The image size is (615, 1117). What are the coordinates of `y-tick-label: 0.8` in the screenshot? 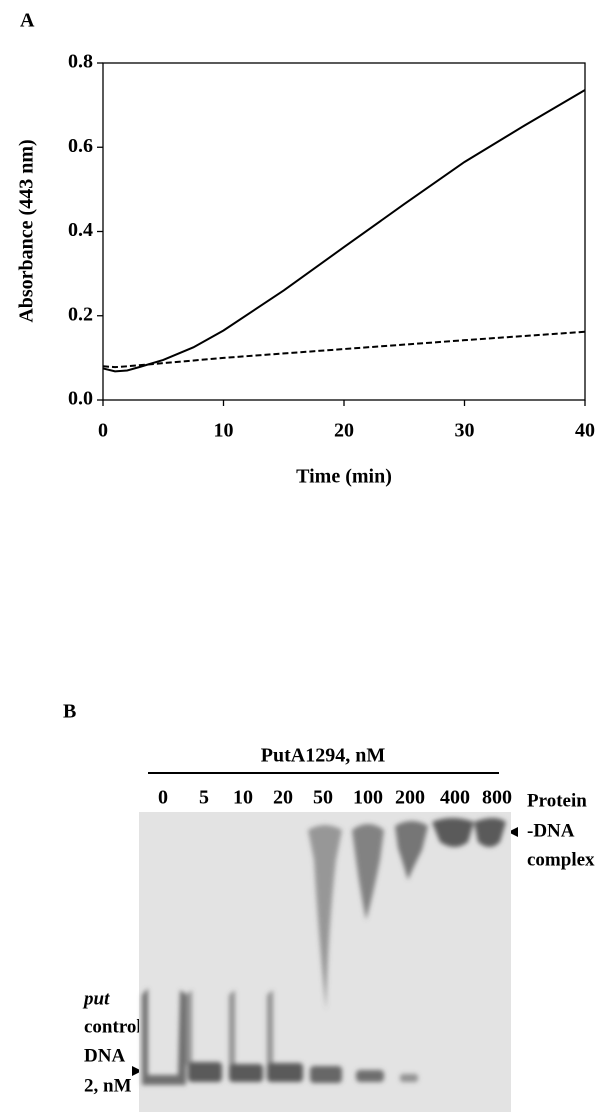 It's located at (80, 62).